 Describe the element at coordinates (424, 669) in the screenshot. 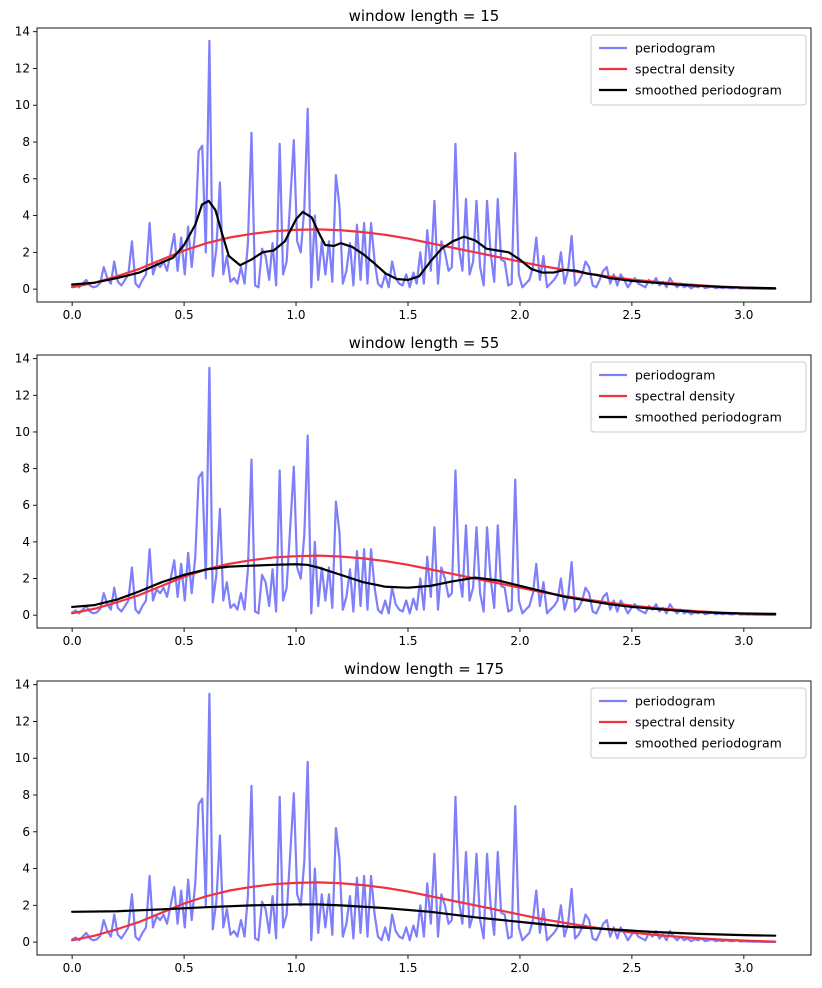

I see `chart-title: window length = 175` at that location.